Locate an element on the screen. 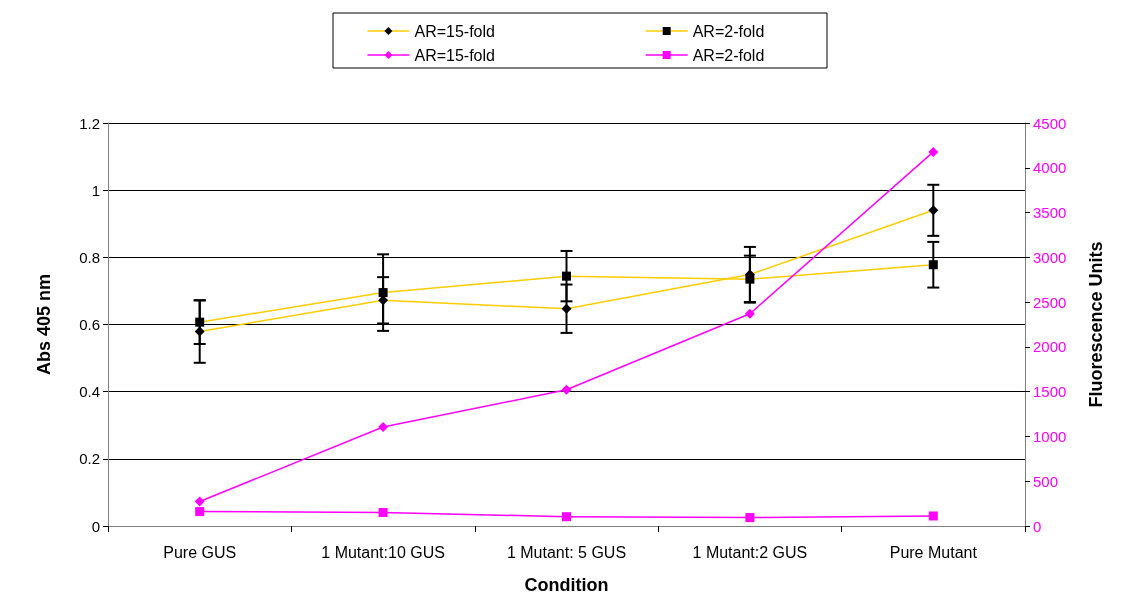 This screenshot has width=1131, height=607. y-tick-label: 0.4 is located at coordinates (89, 392).